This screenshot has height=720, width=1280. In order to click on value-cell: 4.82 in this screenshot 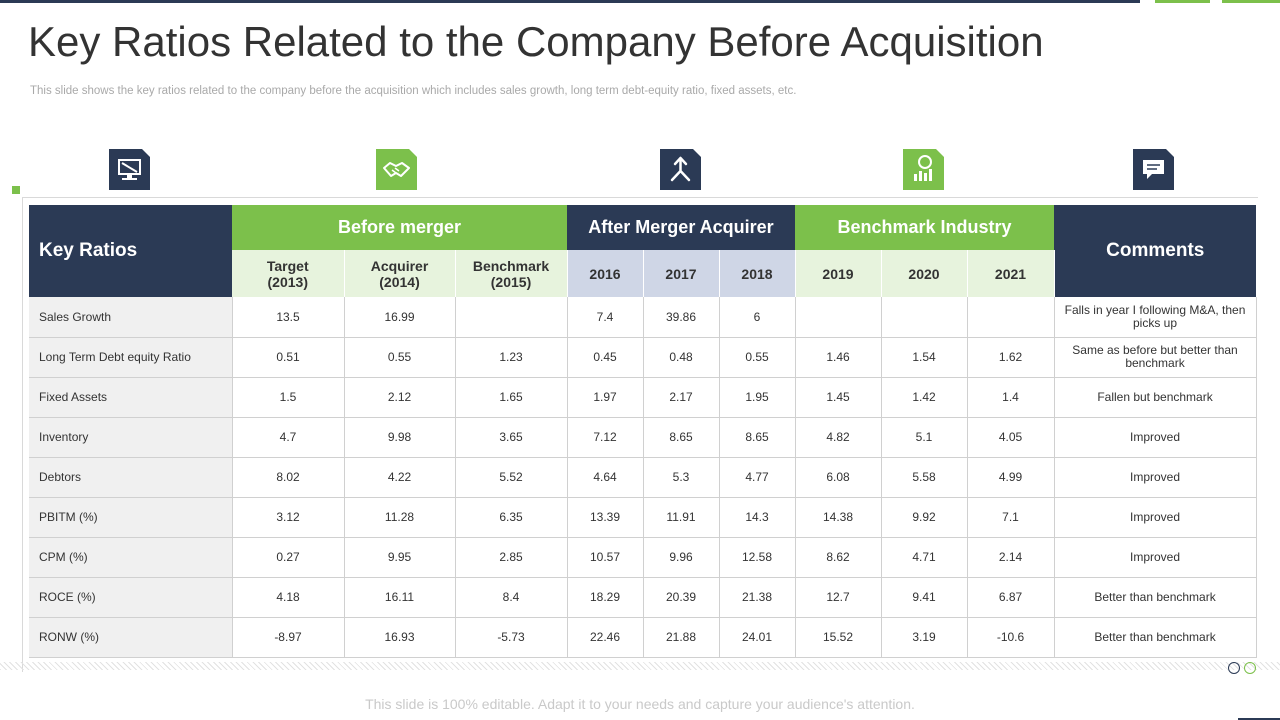, I will do `click(838, 437)`.